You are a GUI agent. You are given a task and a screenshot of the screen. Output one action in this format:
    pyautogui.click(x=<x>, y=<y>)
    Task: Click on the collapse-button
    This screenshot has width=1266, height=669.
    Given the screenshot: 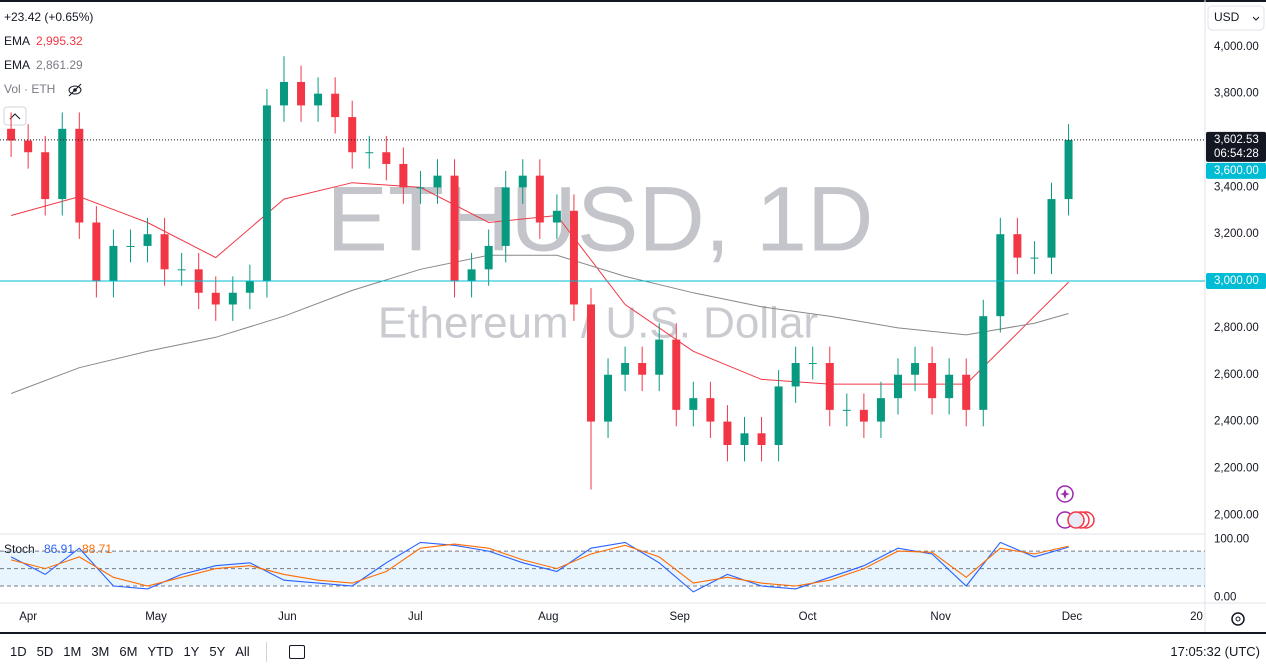 What is the action you would take?
    pyautogui.click(x=15, y=116)
    